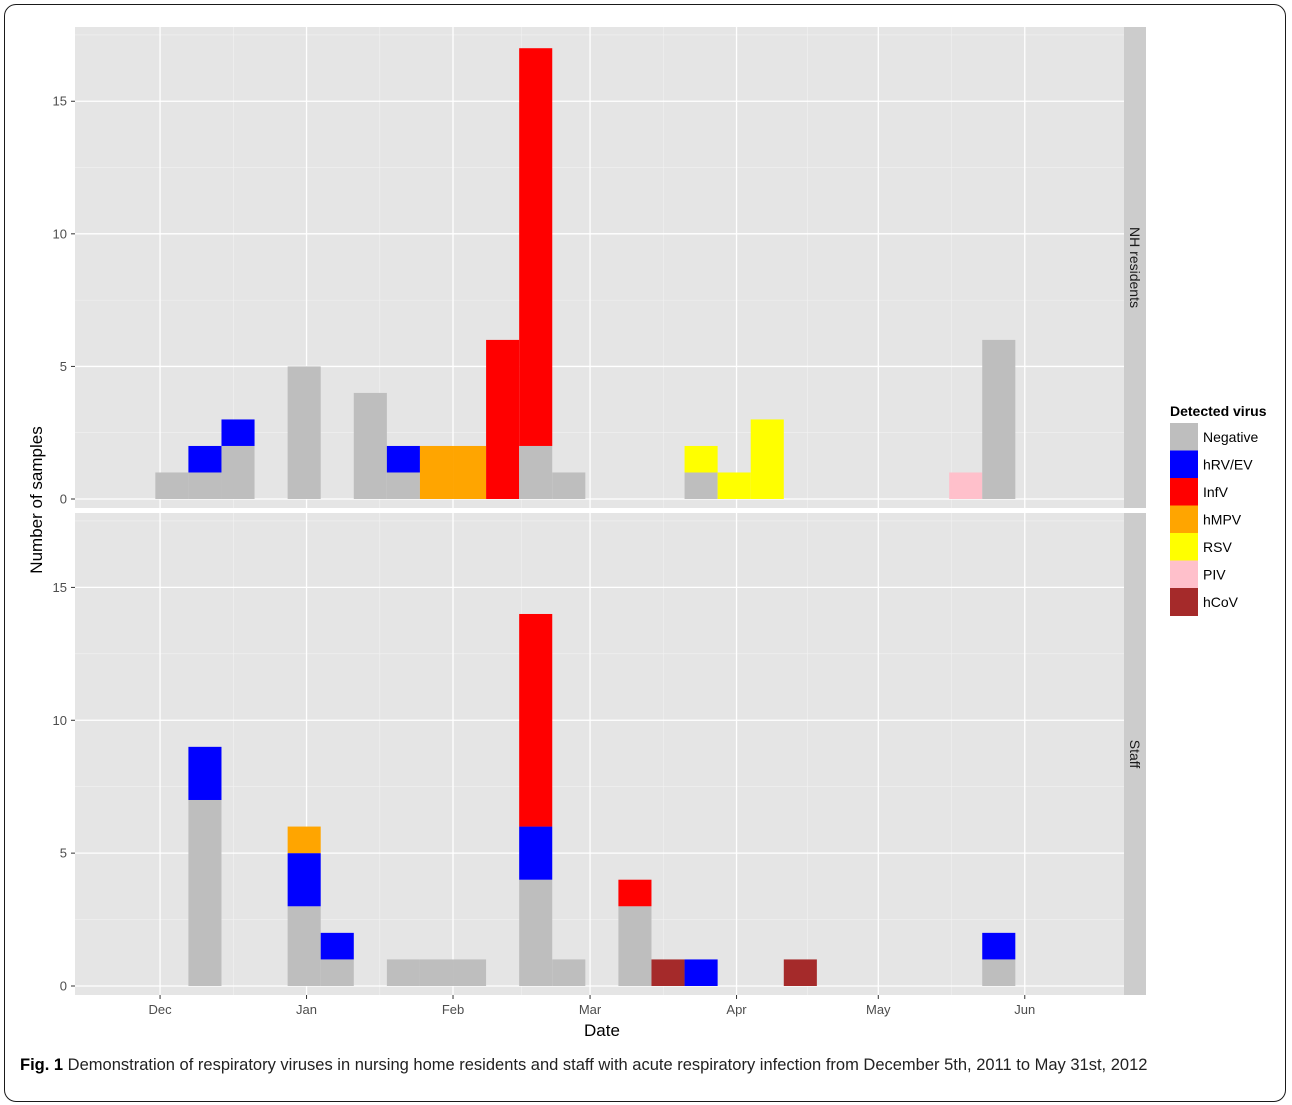 The height and width of the screenshot is (1105, 1292). Describe the element at coordinates (878, 1009) in the screenshot. I see `x-tick-label: May` at that location.